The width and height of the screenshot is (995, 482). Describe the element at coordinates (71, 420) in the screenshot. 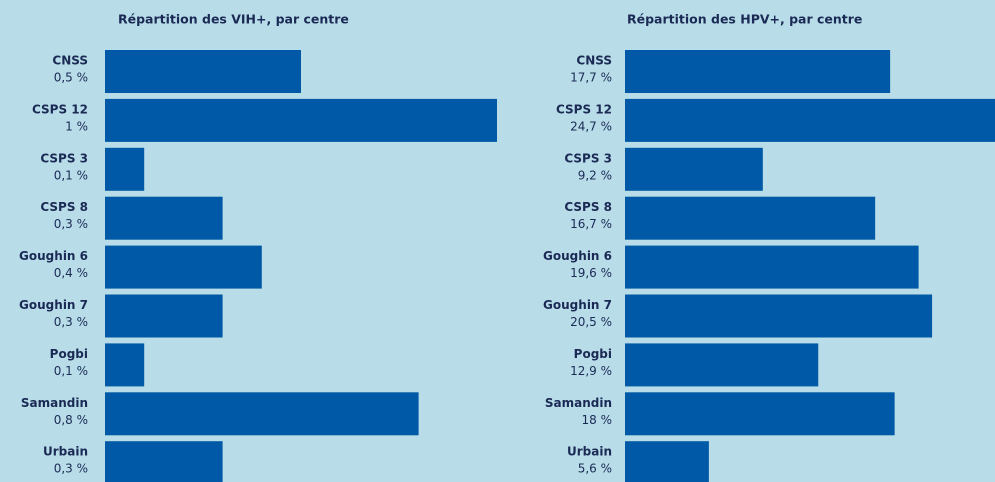

I see `value-label: 0,8 %` at that location.